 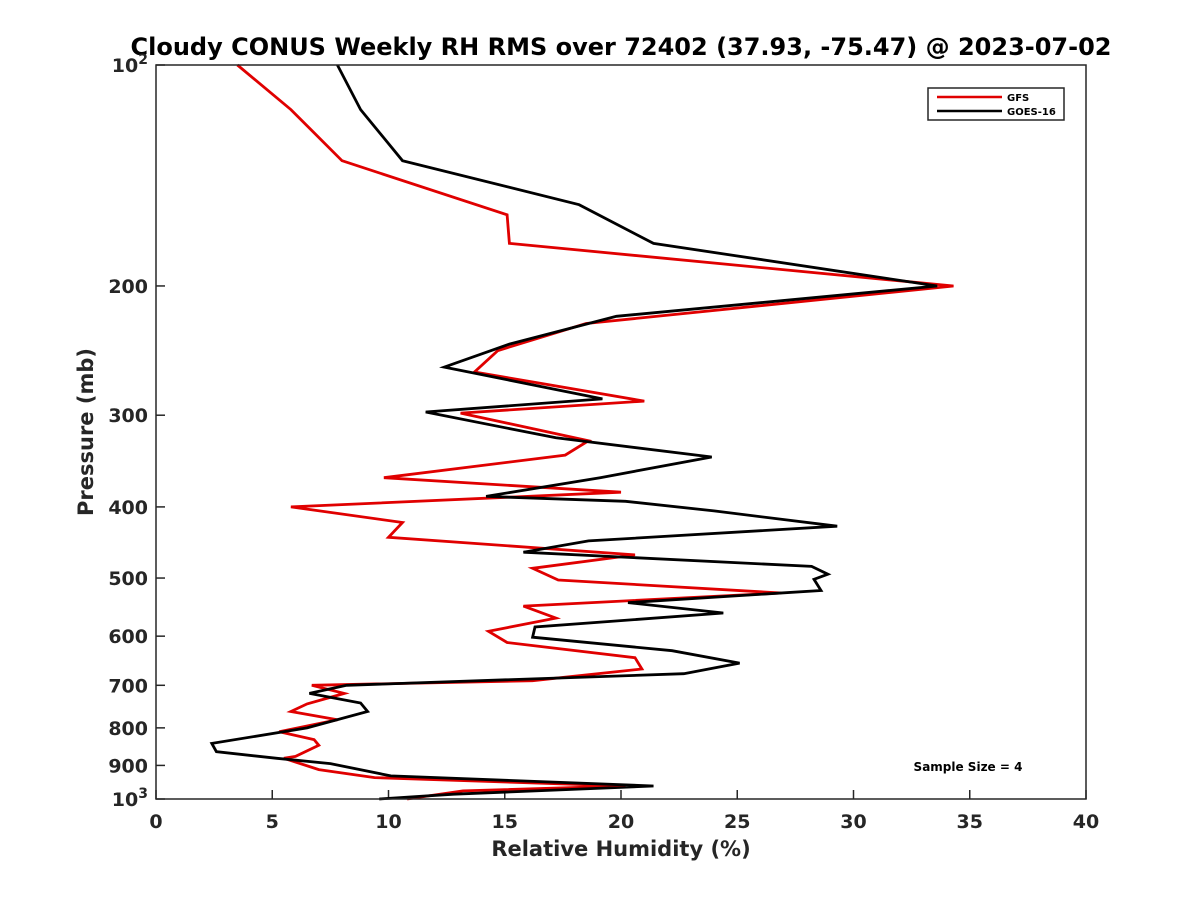 I want to click on y-tick-label: 500, so click(x=128, y=579).